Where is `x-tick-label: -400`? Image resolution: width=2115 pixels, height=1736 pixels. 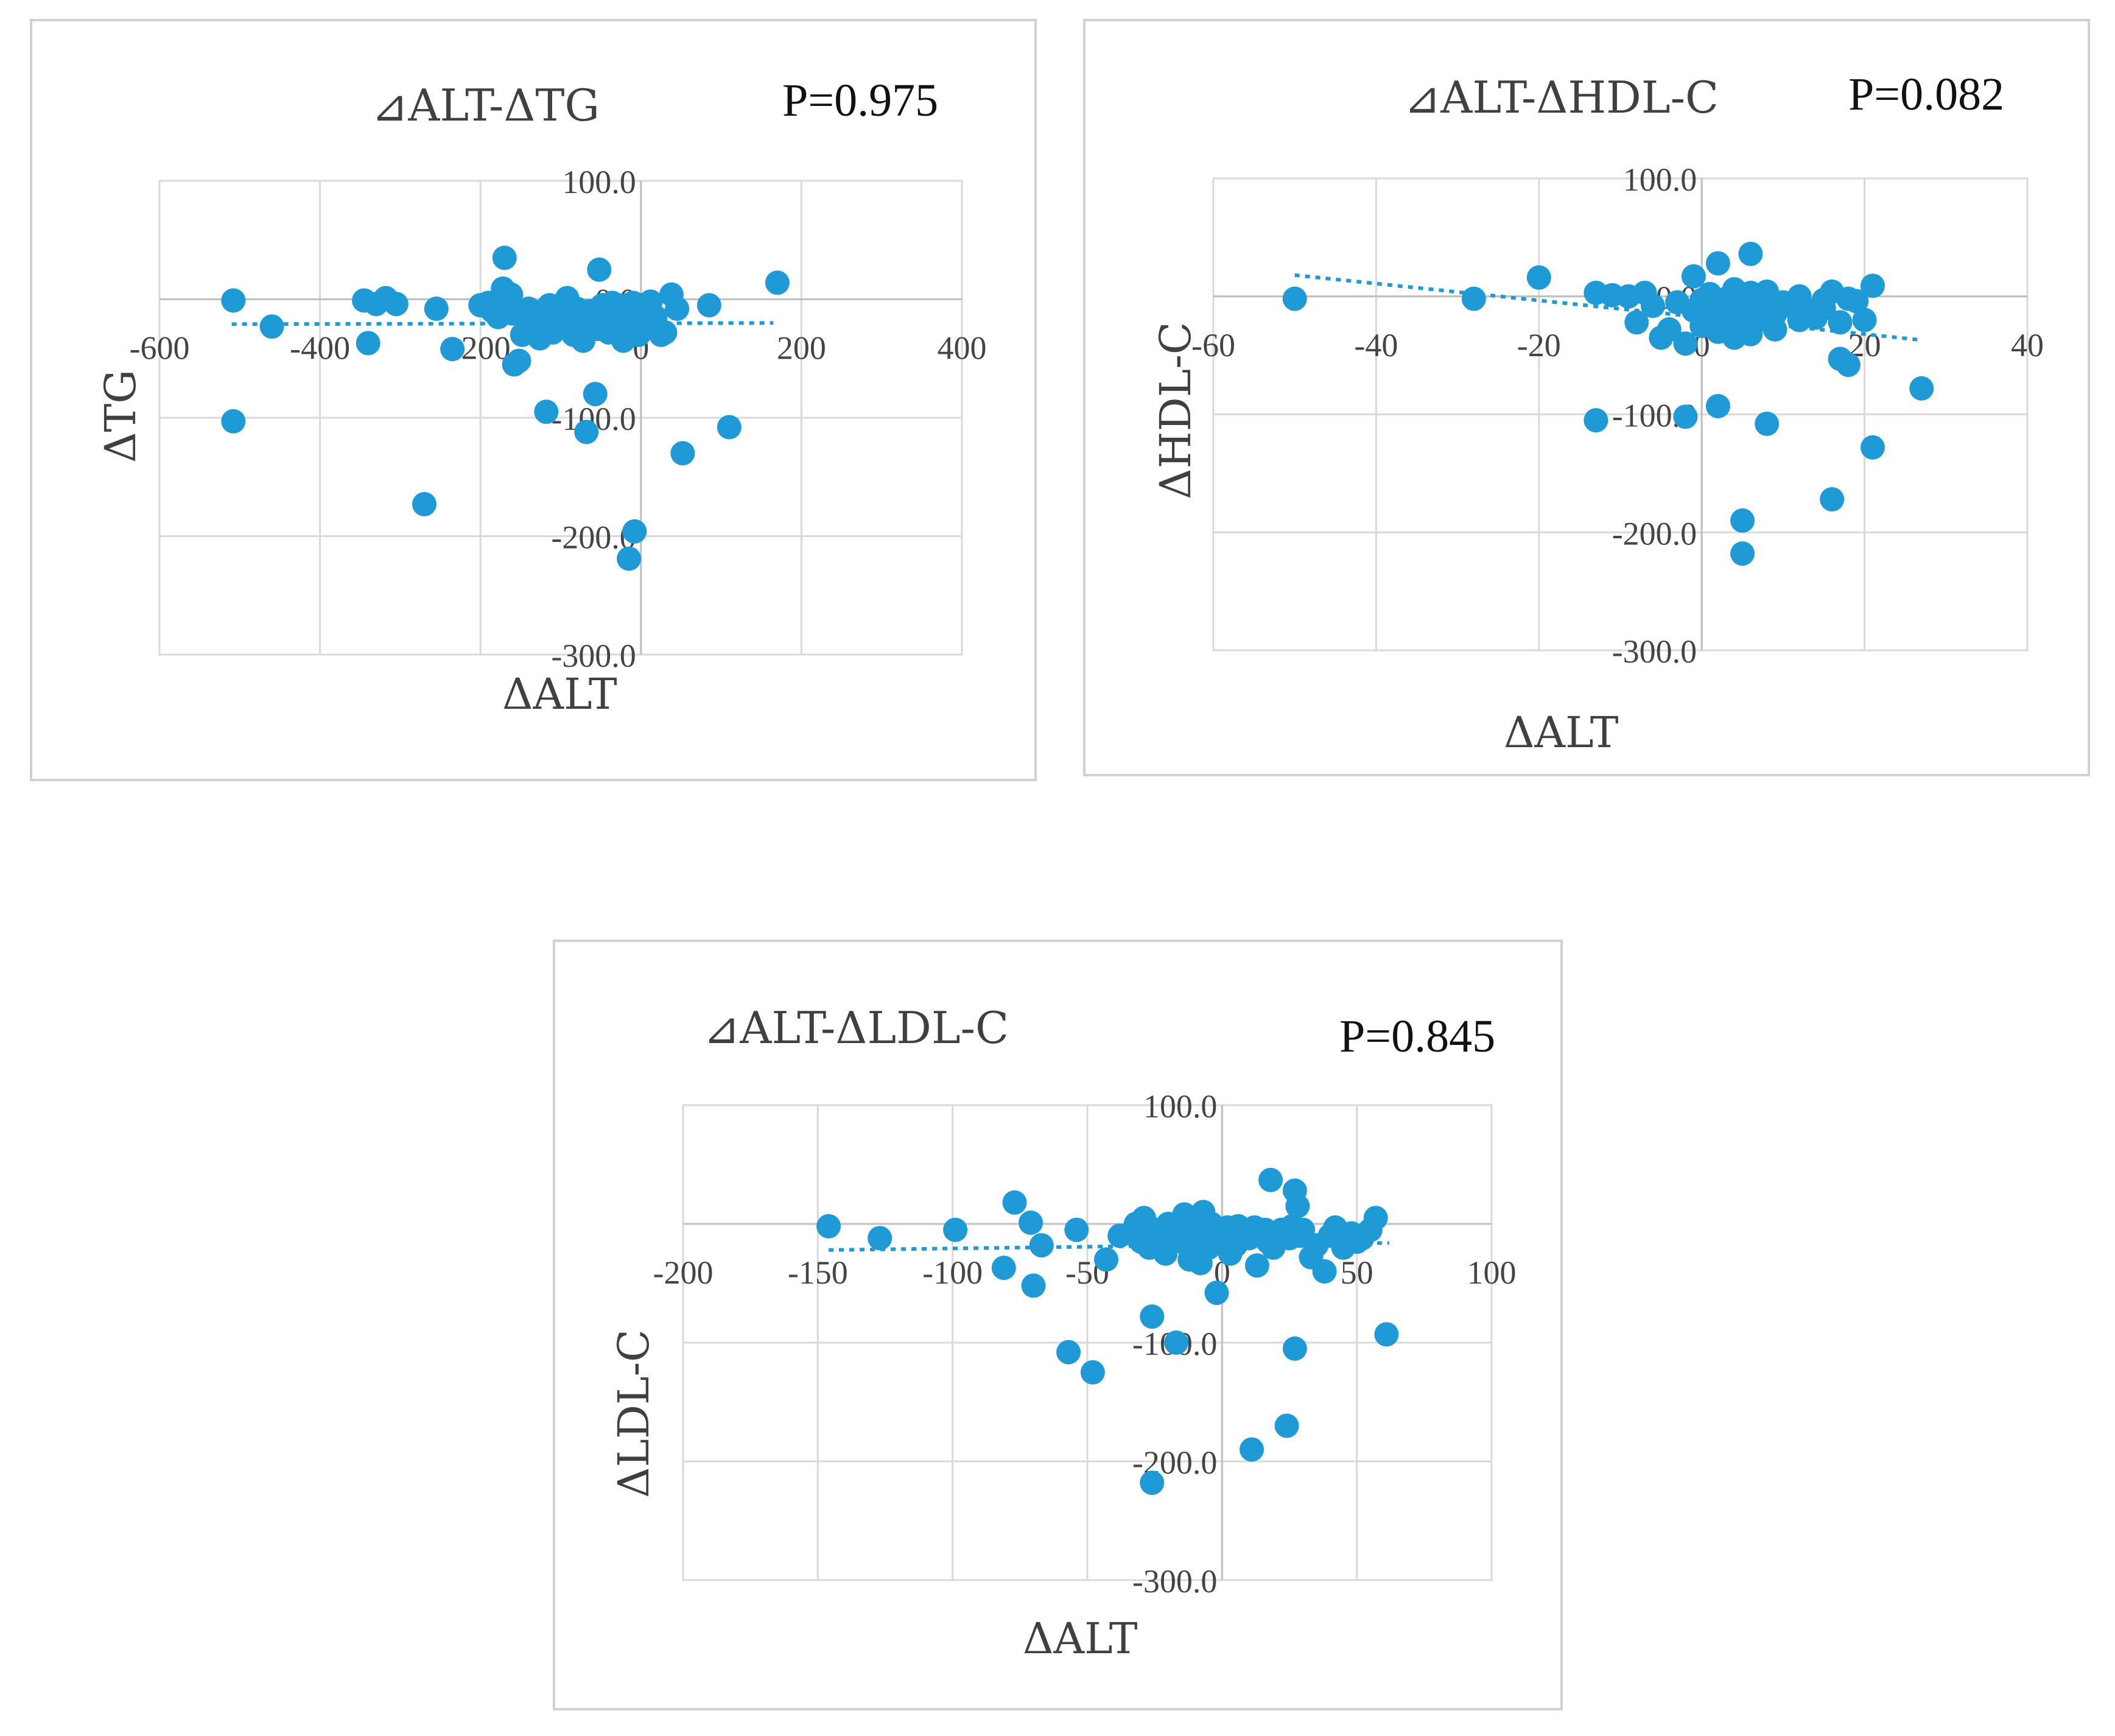 x-tick-label: -400 is located at coordinates (320, 348).